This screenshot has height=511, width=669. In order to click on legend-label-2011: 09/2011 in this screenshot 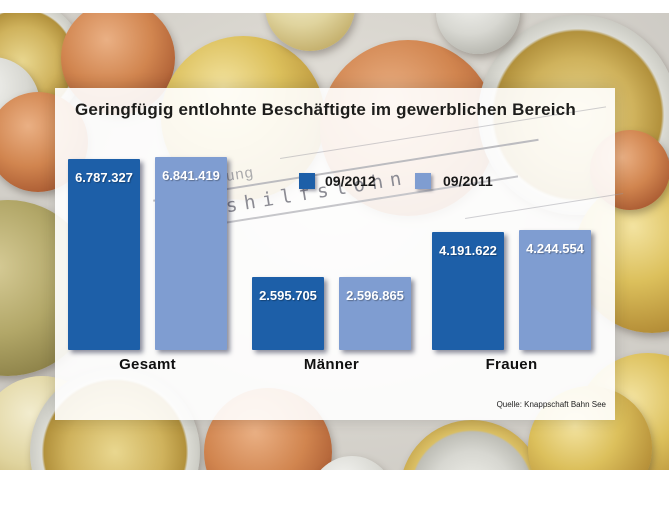, I will do `click(468, 181)`.